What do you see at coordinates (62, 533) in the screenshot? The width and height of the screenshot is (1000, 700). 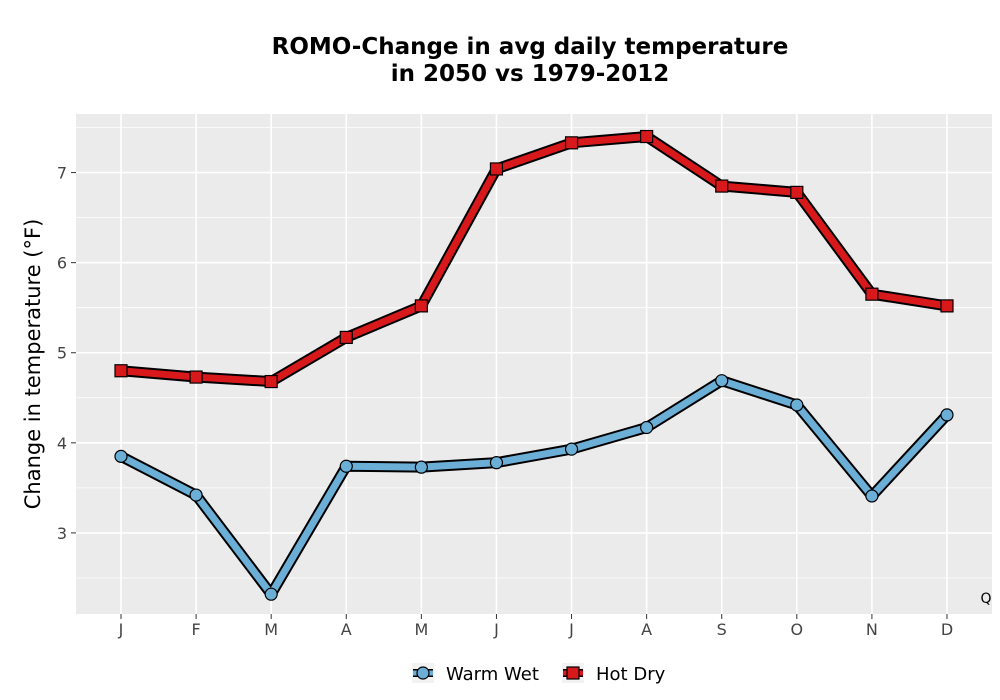 I see `y-tick-label: 3` at bounding box center [62, 533].